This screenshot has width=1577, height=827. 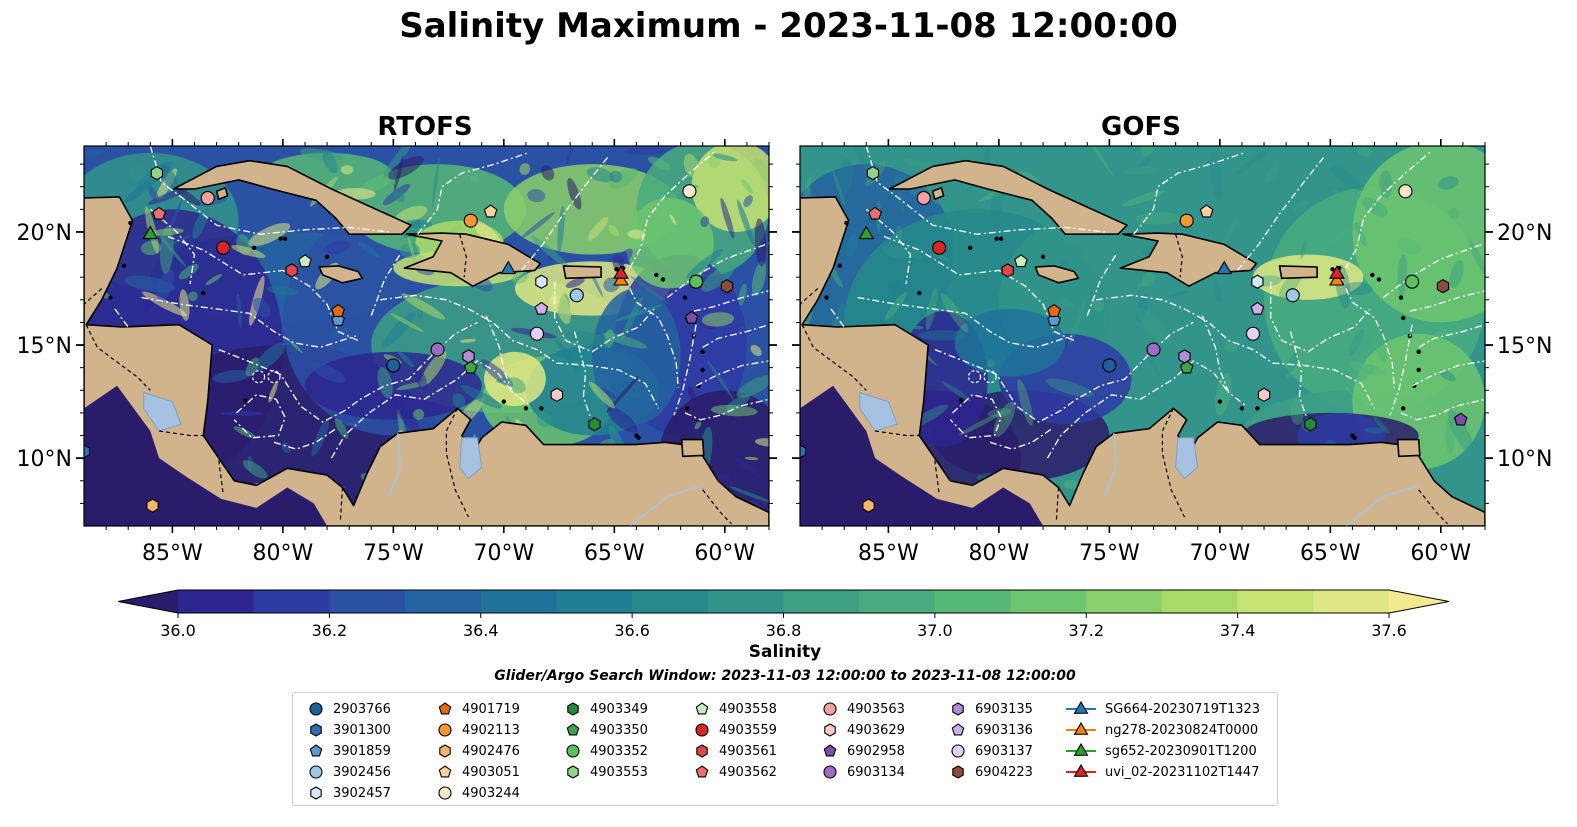 What do you see at coordinates (172, 553) in the screenshot?
I see `x-tick-label: 85°W` at bounding box center [172, 553].